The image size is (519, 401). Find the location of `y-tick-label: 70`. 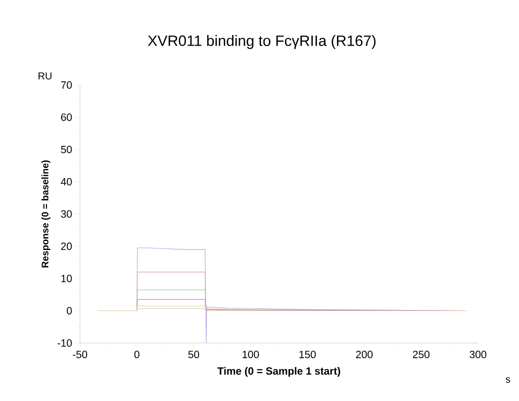

y-tick-label: 70 is located at coordinates (66, 85).